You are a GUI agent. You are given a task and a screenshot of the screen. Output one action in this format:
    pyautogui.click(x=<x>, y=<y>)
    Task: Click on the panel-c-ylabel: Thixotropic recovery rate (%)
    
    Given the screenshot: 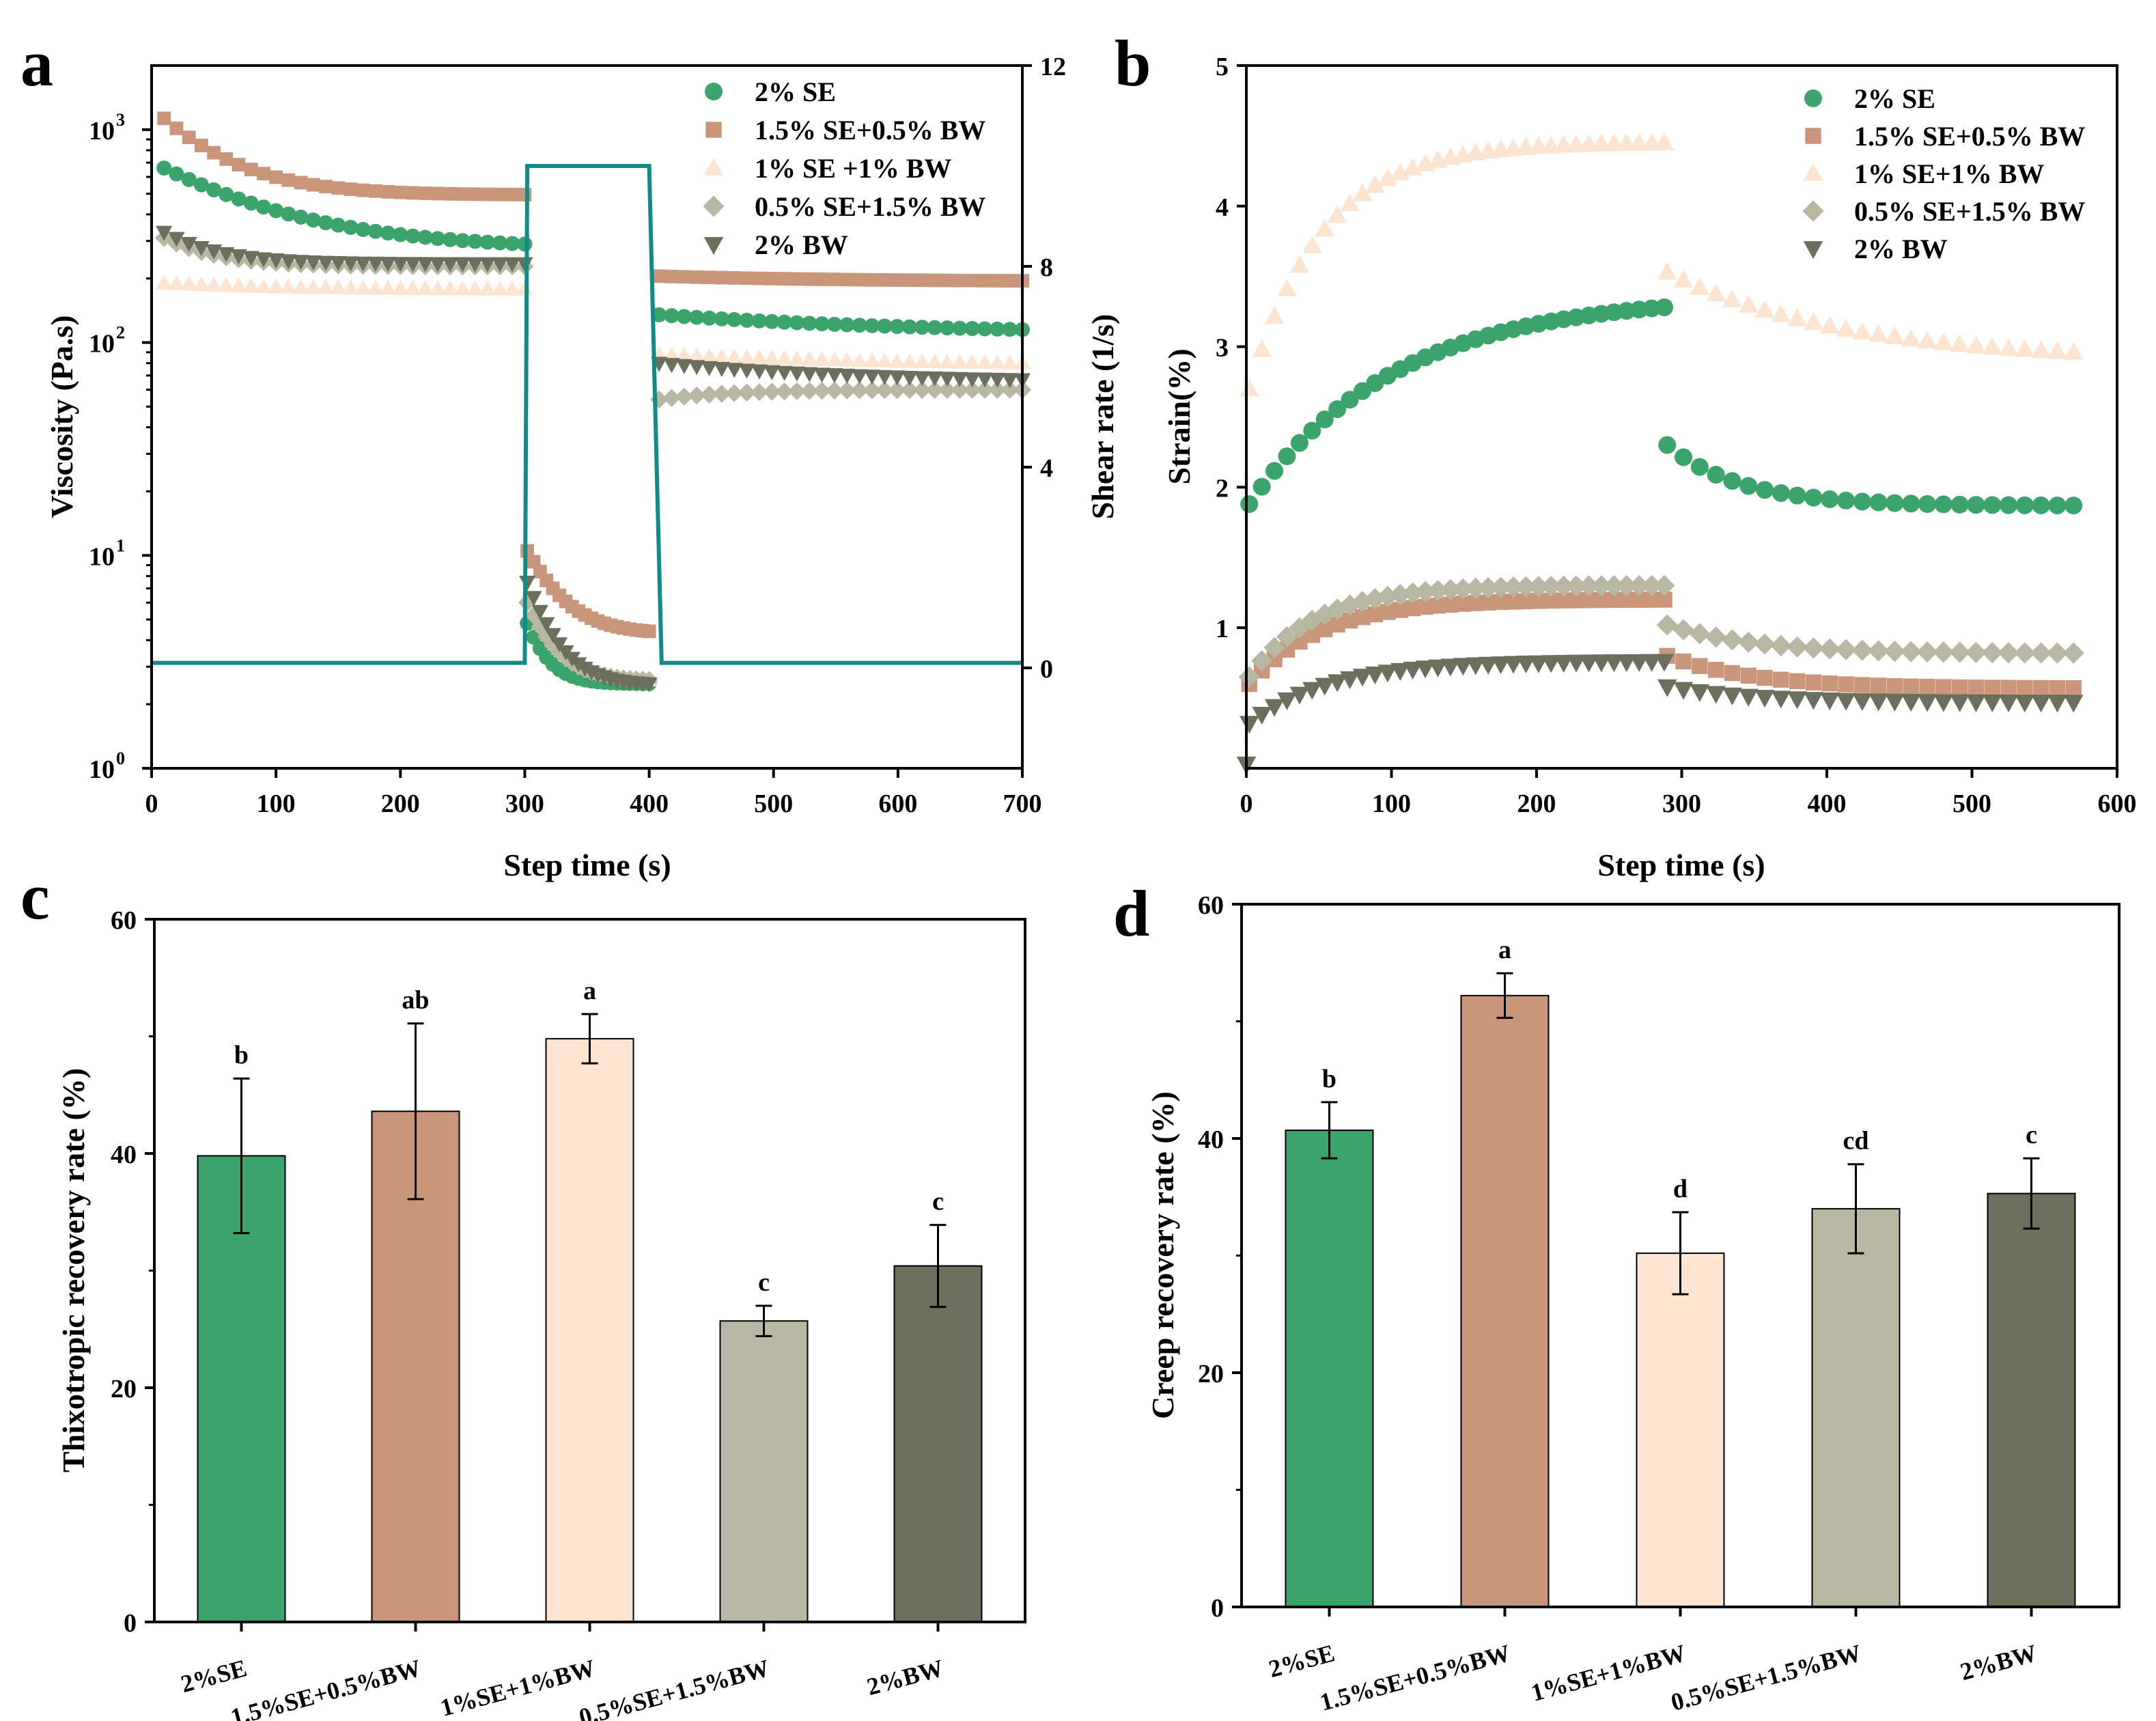 What is the action you would take?
    pyautogui.click(x=73, y=1270)
    